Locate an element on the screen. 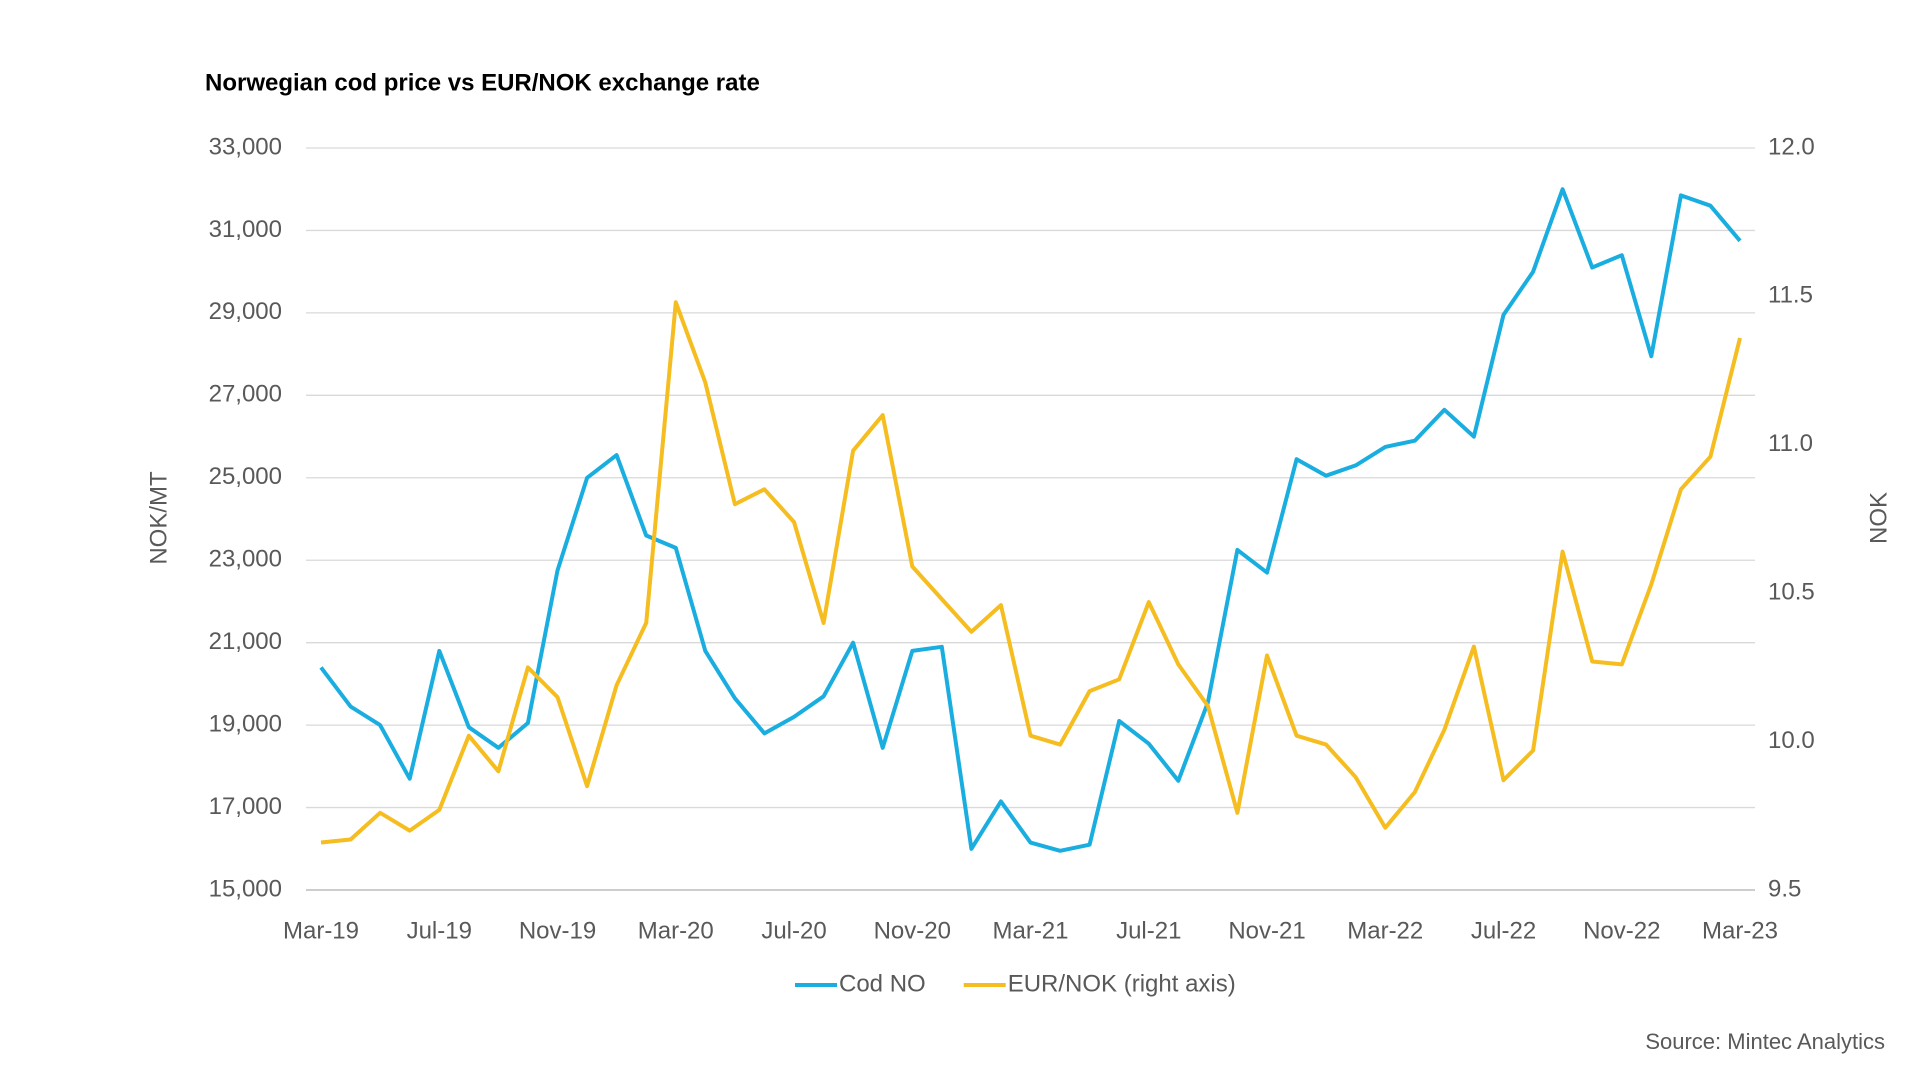  legend-label: Cod NO is located at coordinates (882, 983).